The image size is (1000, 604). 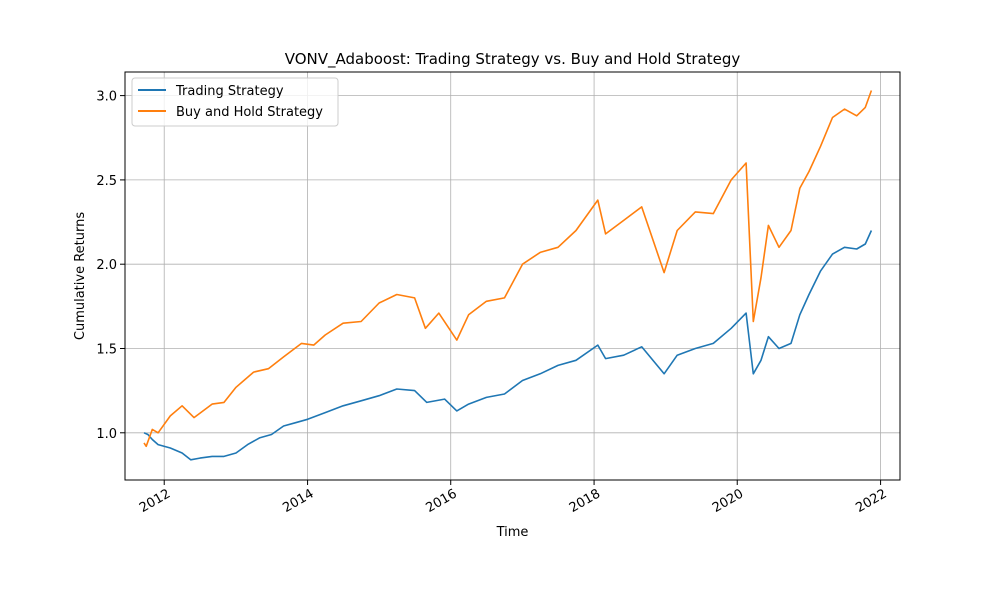 I want to click on y-axis-label: Cumulative Returns, so click(x=80, y=276).